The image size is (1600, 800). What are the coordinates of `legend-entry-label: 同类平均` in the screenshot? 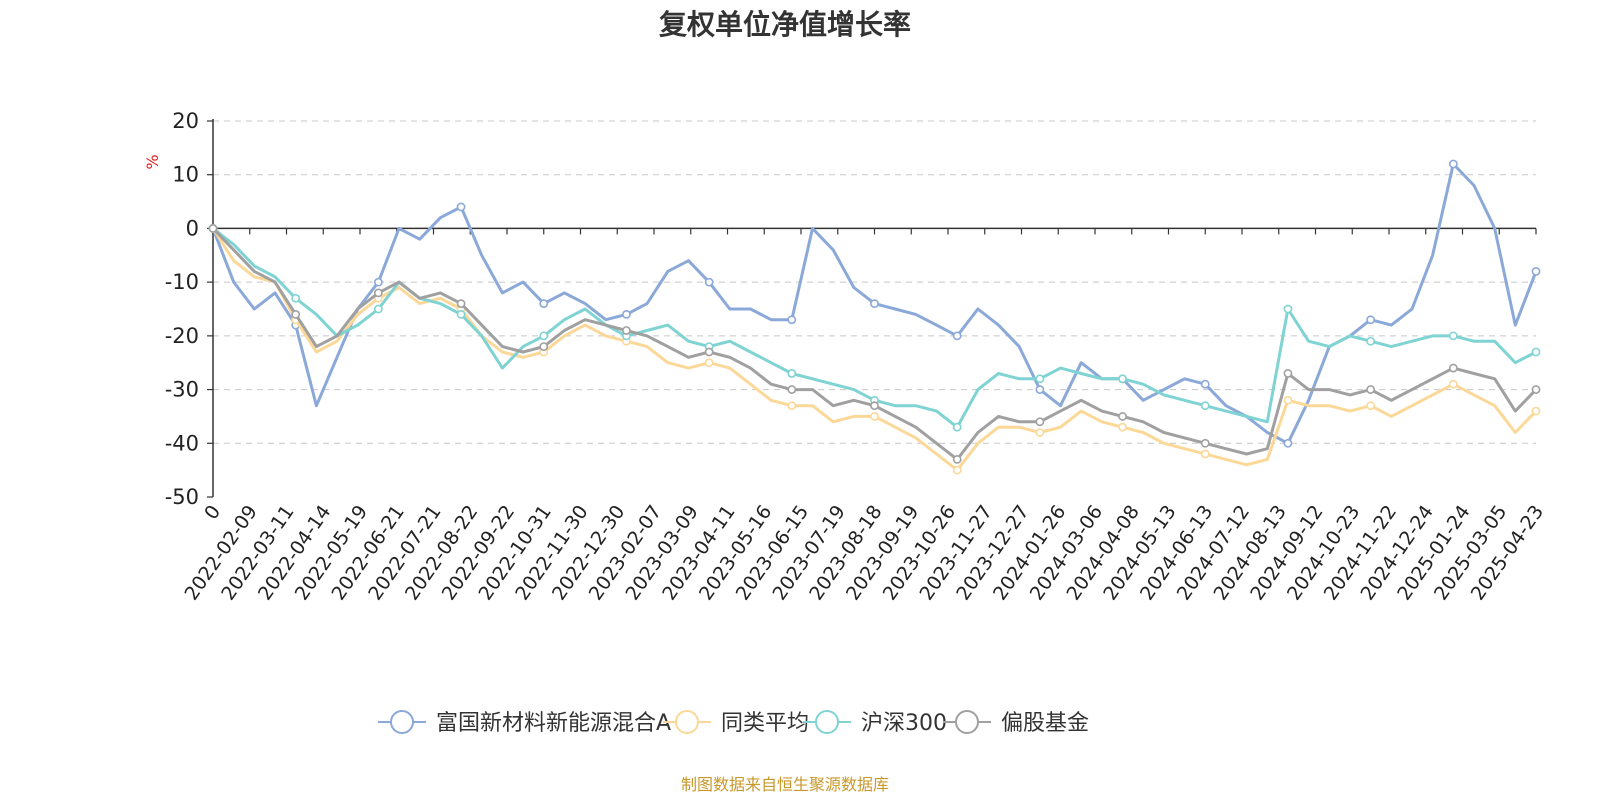 It's located at (765, 723).